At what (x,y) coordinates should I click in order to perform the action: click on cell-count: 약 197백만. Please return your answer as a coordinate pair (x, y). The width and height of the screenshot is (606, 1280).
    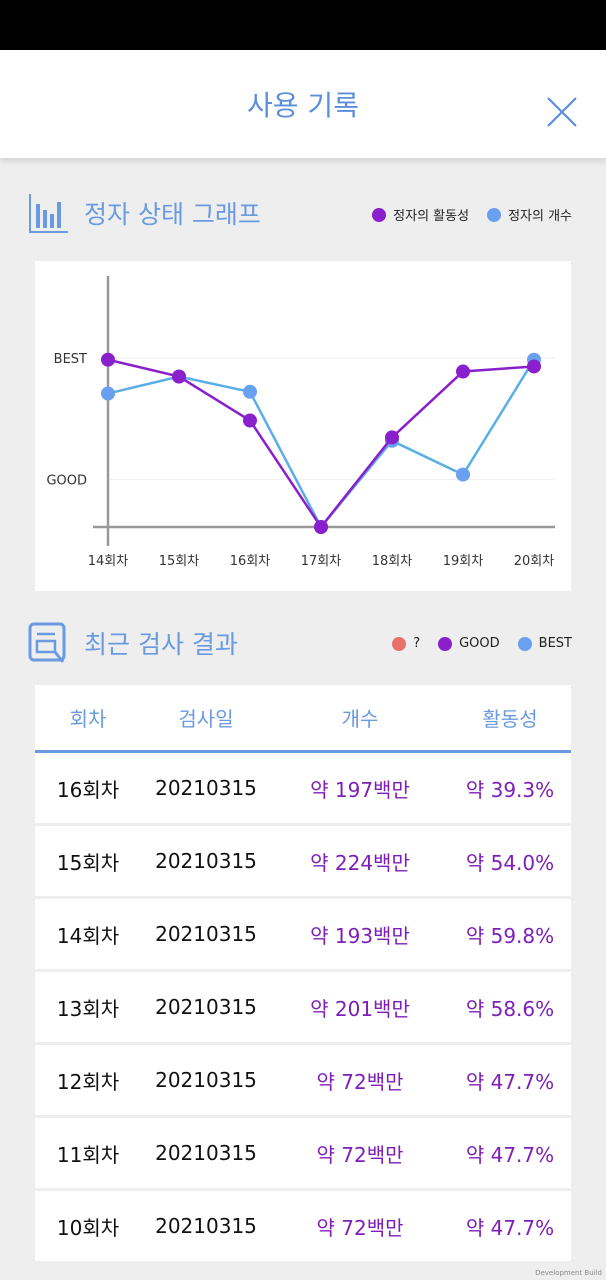
    Looking at the image, I should click on (360, 789).